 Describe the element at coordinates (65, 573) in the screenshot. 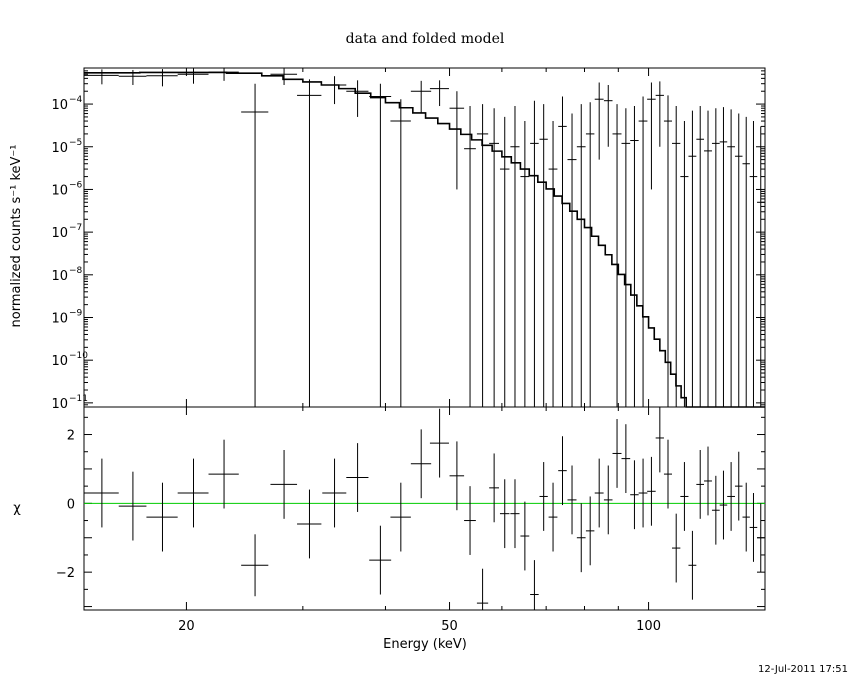

I see `y-tick-label: −2` at that location.